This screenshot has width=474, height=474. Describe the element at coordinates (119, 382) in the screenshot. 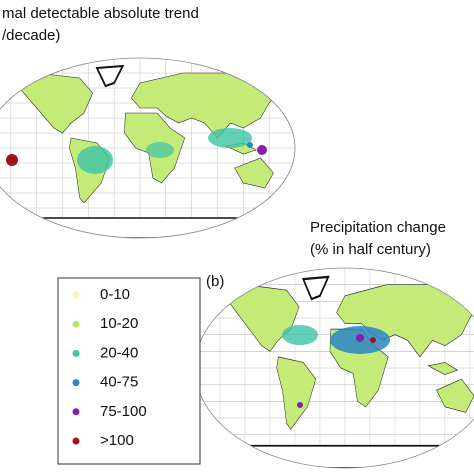

I see `legend-label: 40-75` at that location.